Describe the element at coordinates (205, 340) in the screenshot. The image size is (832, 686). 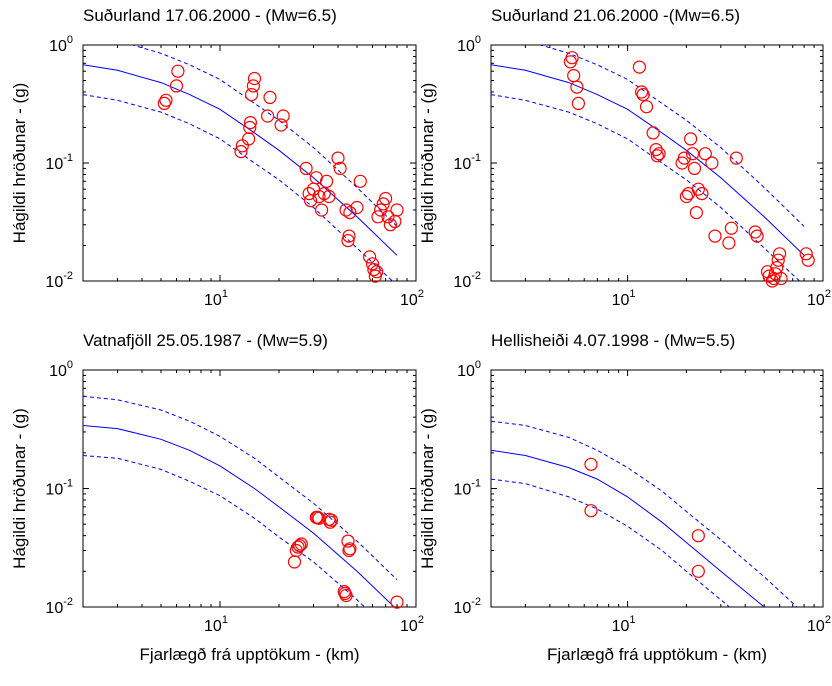
I see `chart-title: Vatnafjöll 25.05.1987 - (Mw=5.9)` at that location.